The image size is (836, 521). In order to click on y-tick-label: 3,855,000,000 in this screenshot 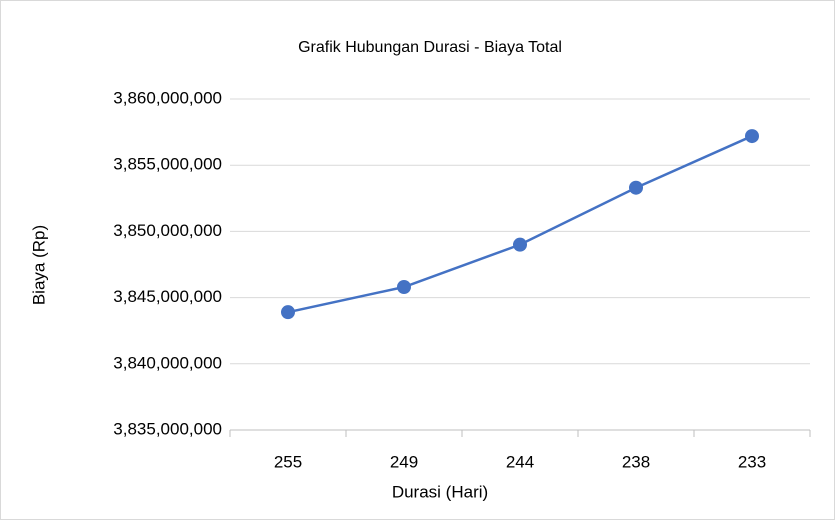, I will do `click(167, 164)`.